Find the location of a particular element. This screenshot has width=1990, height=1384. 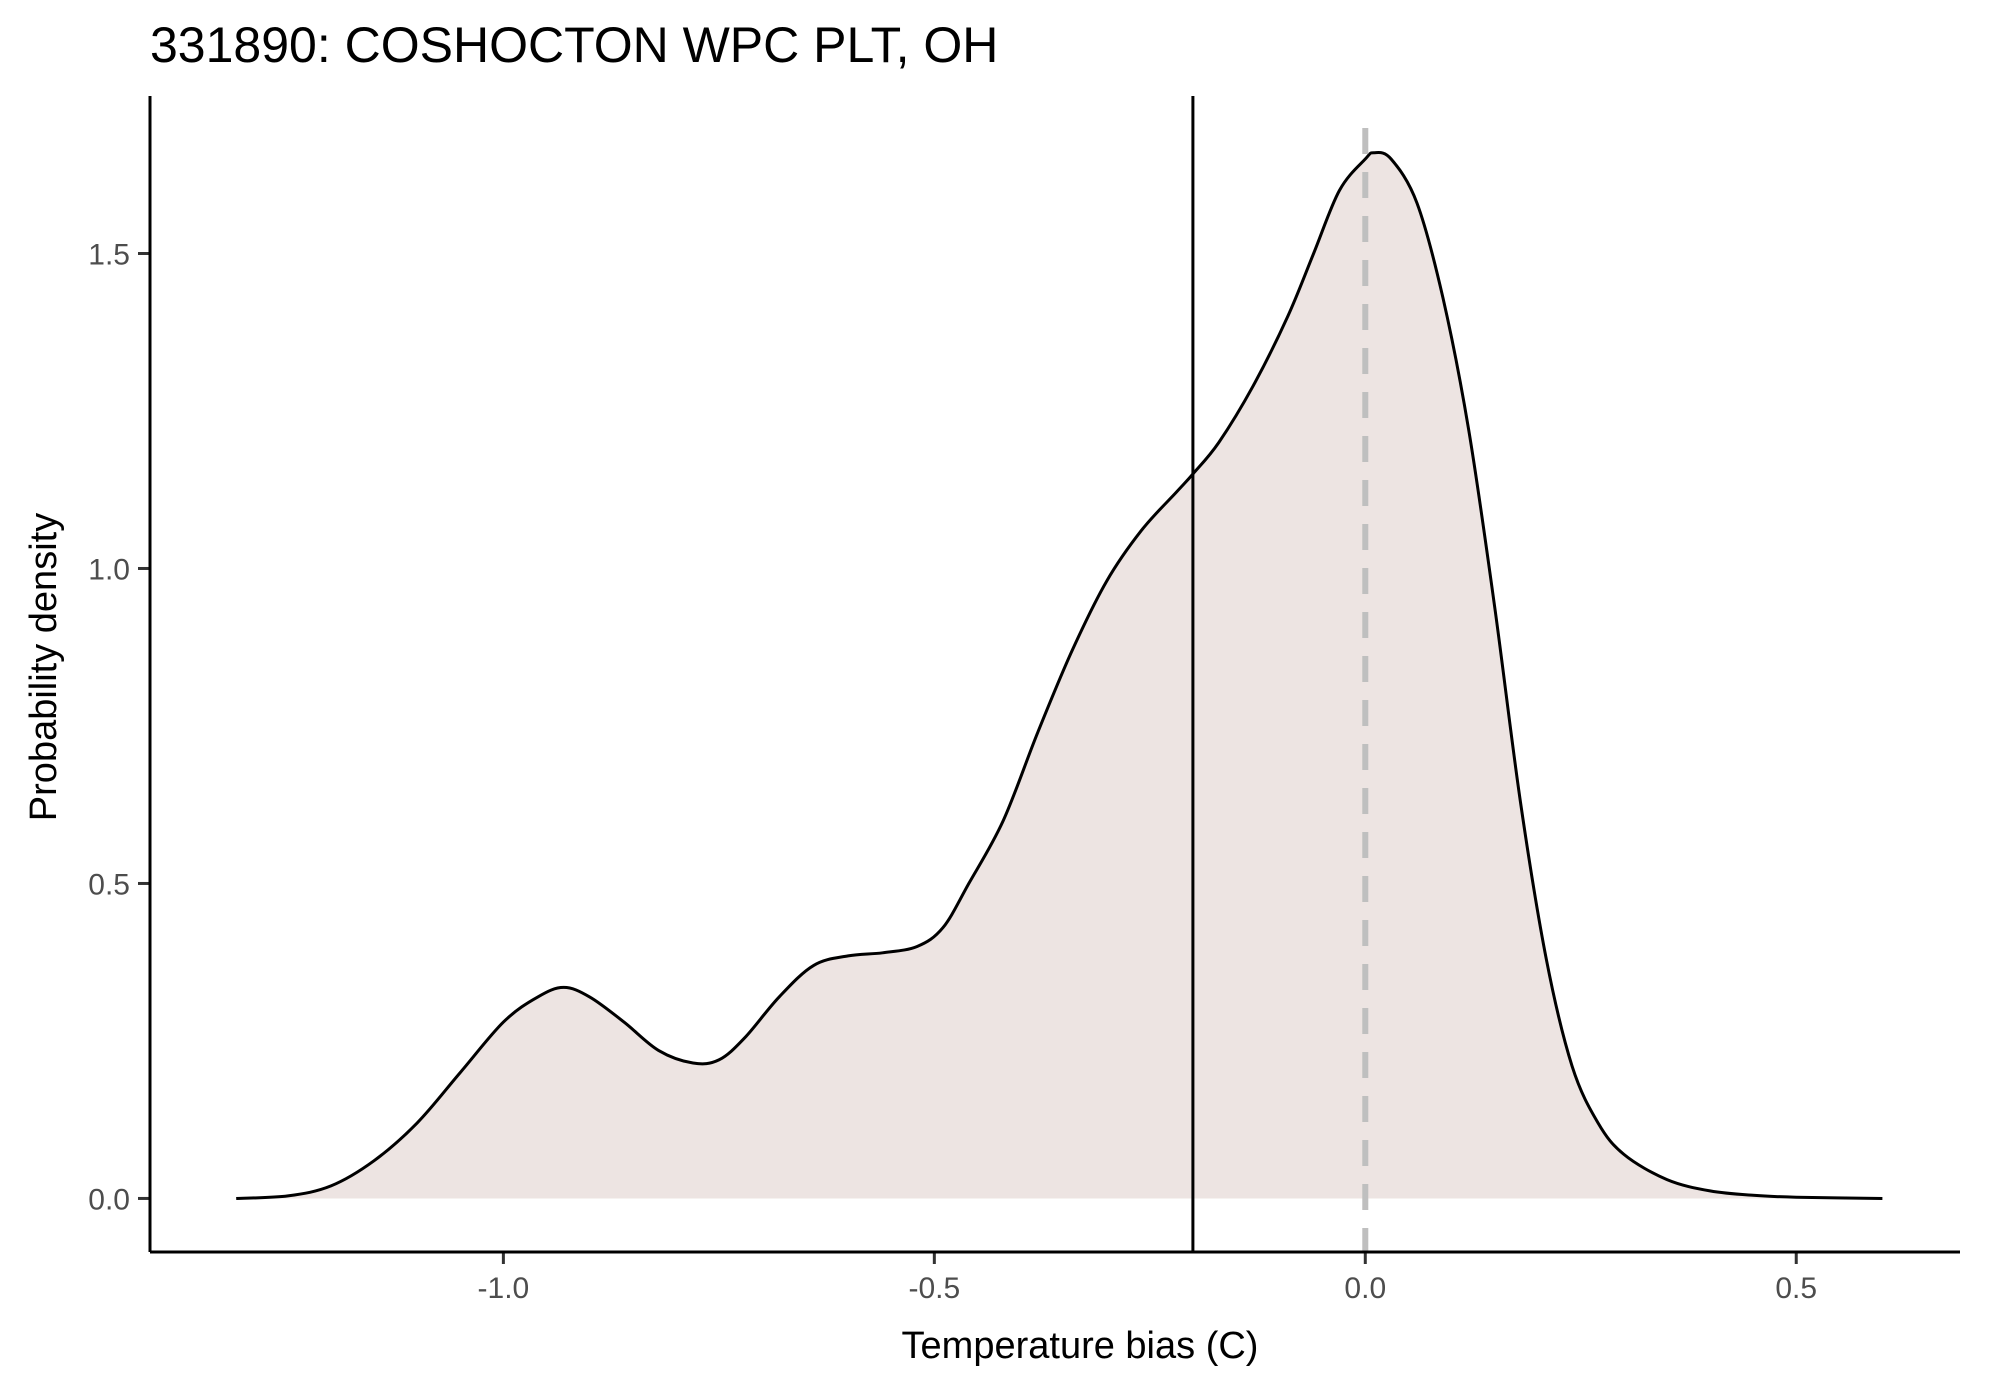

x-axis-title: Temperature bias (C) is located at coordinates (1080, 1346).